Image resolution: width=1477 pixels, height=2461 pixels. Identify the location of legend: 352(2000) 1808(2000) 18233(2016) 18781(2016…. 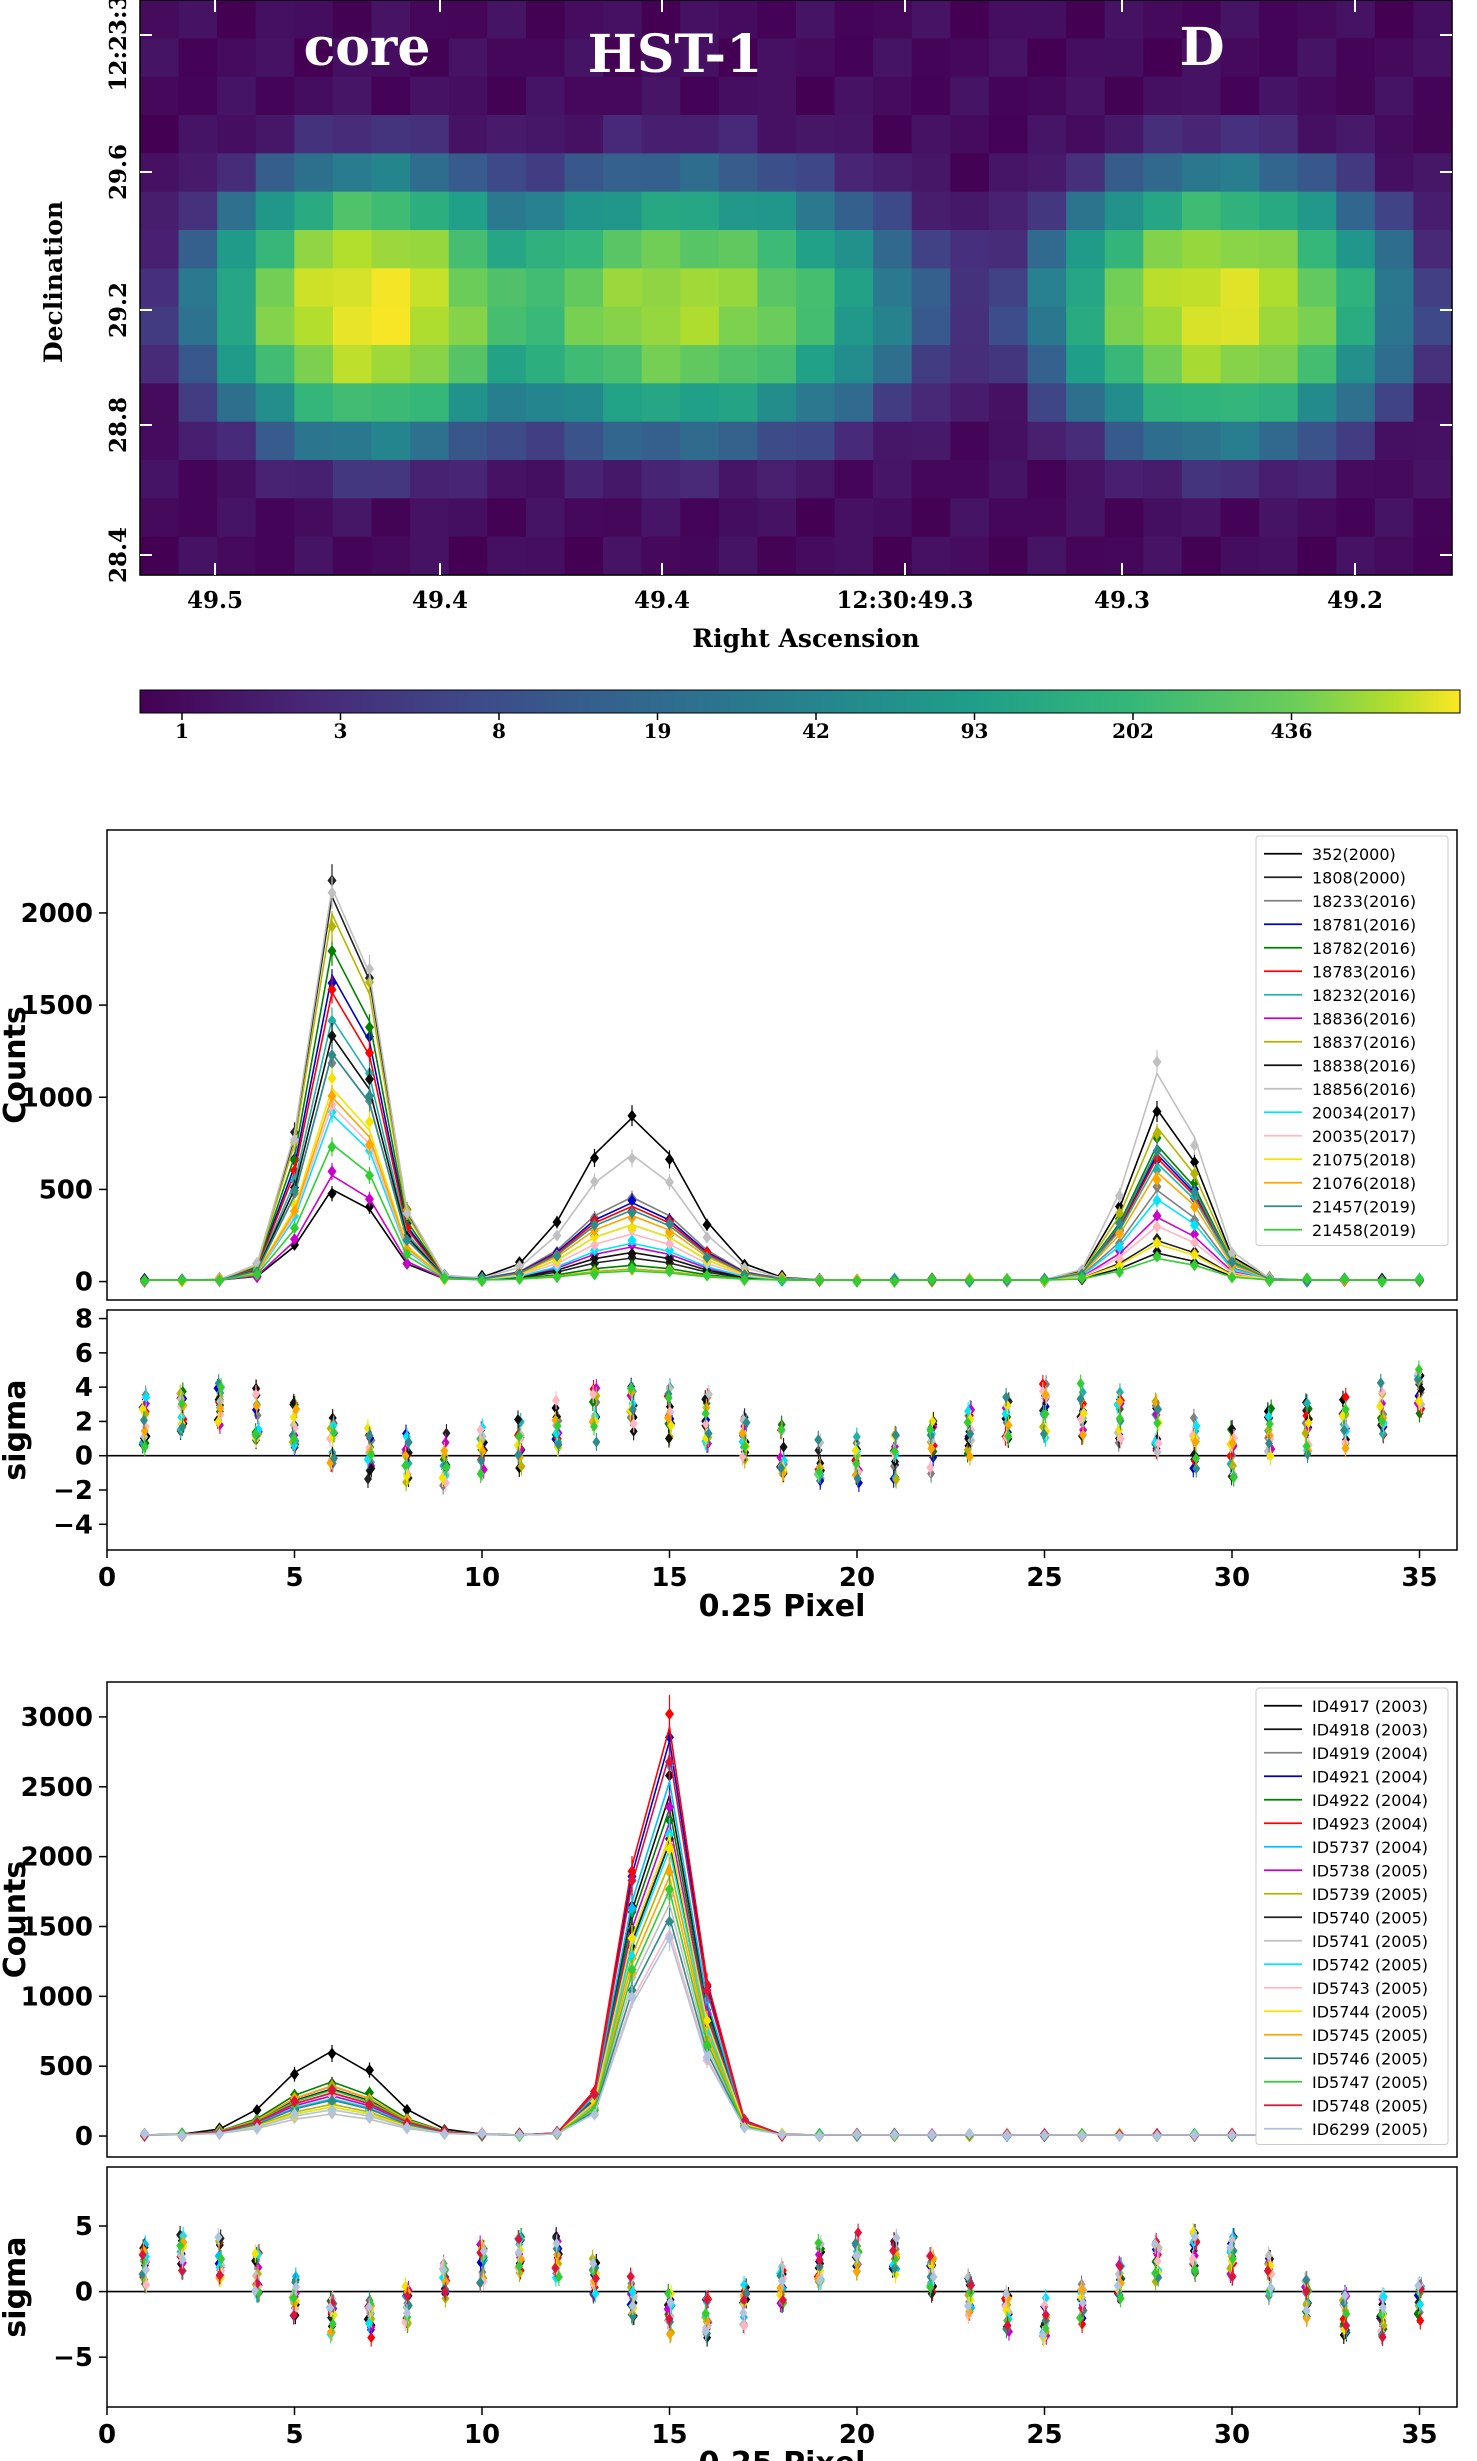
(1352, 1040).